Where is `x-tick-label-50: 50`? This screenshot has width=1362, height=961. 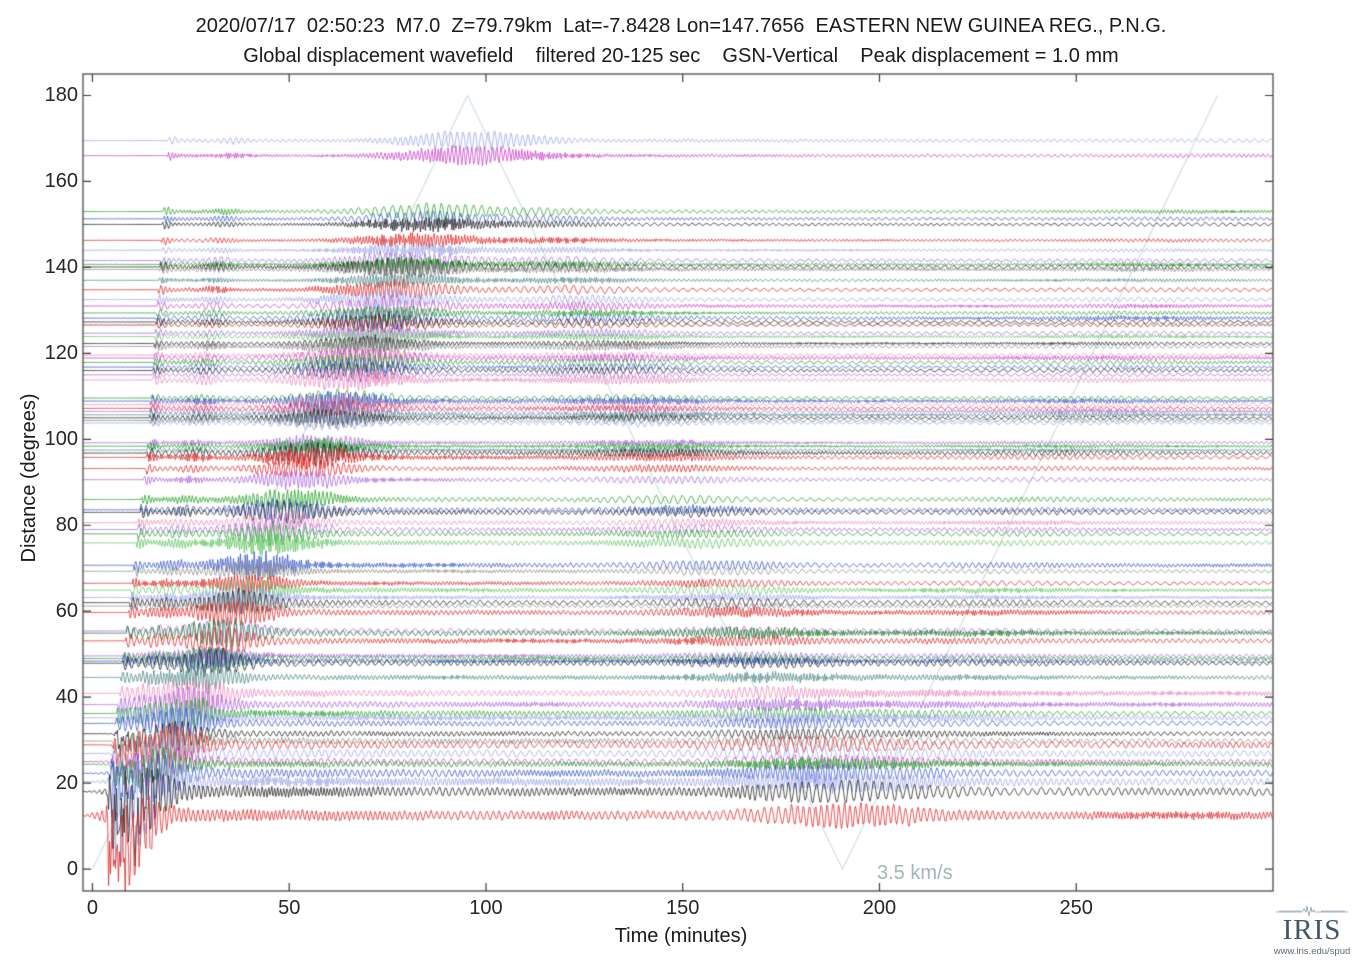
x-tick-label-50: 50 is located at coordinates (289, 908).